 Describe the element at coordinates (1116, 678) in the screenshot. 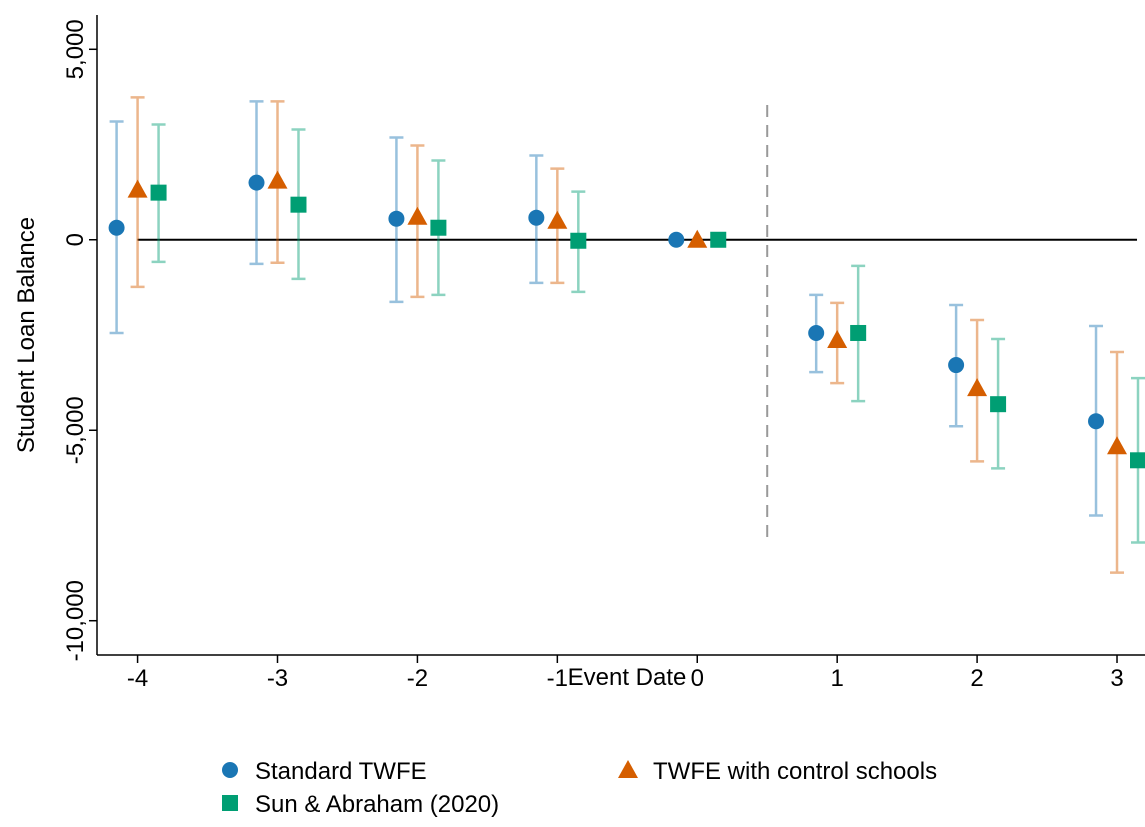

I see `x-tick-label: 3` at that location.